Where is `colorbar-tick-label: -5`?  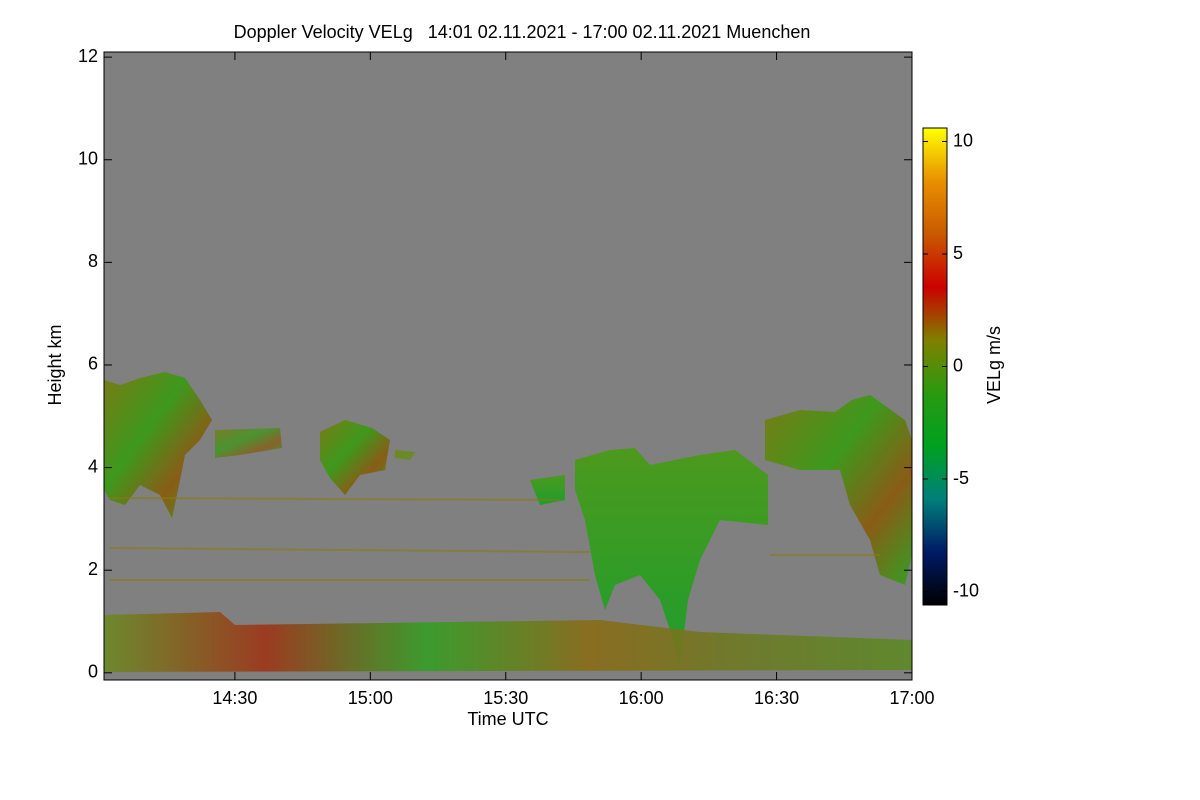 colorbar-tick-label: -5 is located at coordinates (961, 478).